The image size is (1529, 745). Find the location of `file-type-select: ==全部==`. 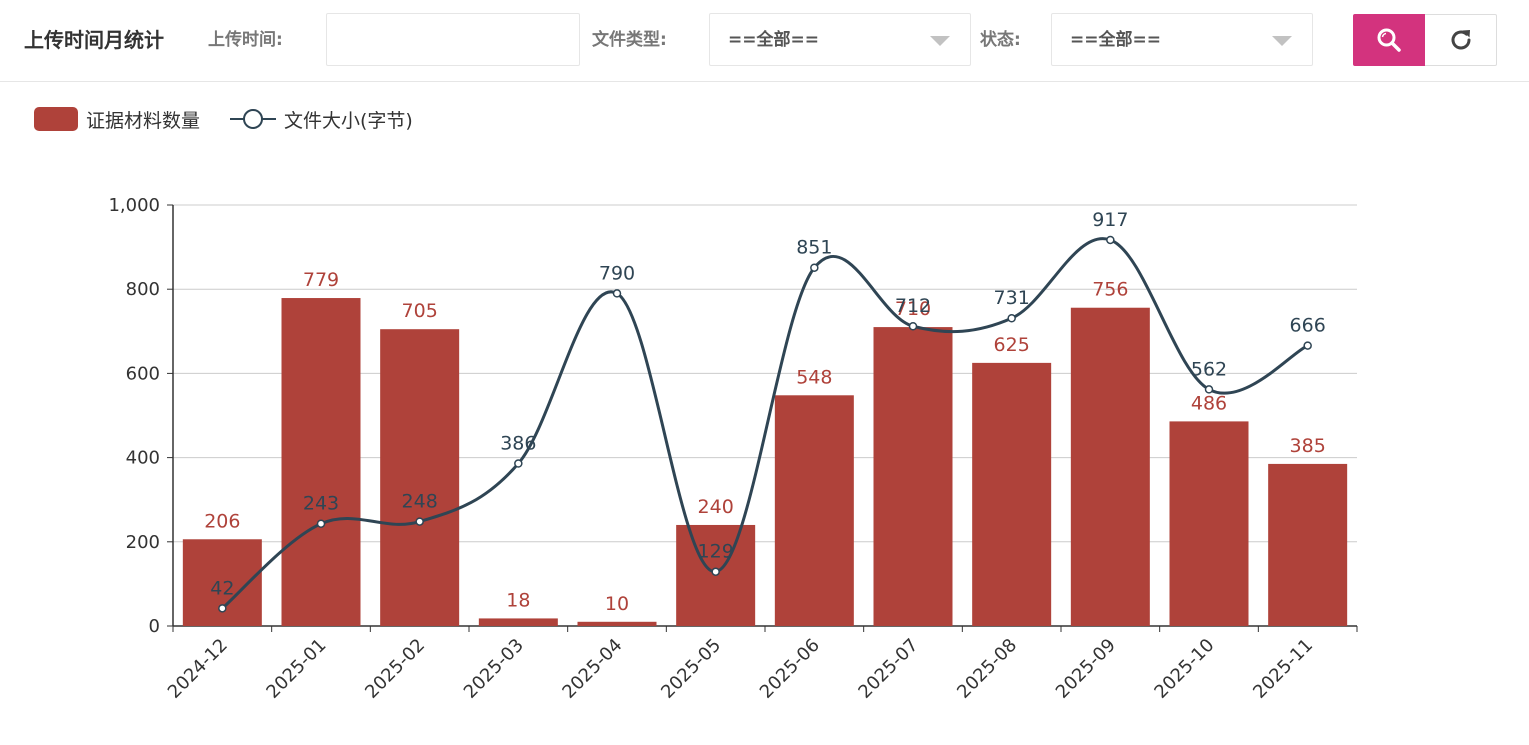

file-type-select: ==全部== is located at coordinates (840, 39).